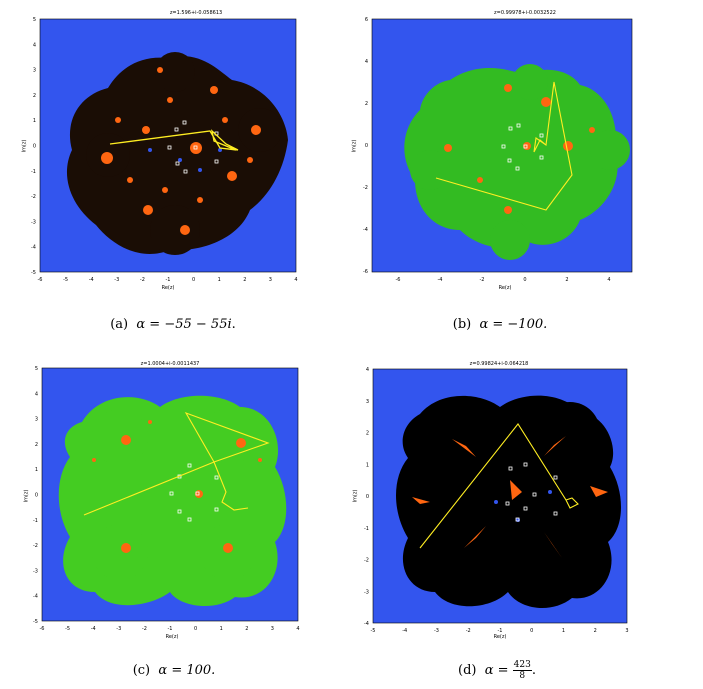 This screenshot has height=689, width=703. Describe the element at coordinates (196, 13) in the screenshot. I see `plot-title-a: z=1.596+i-0.058613` at that location.